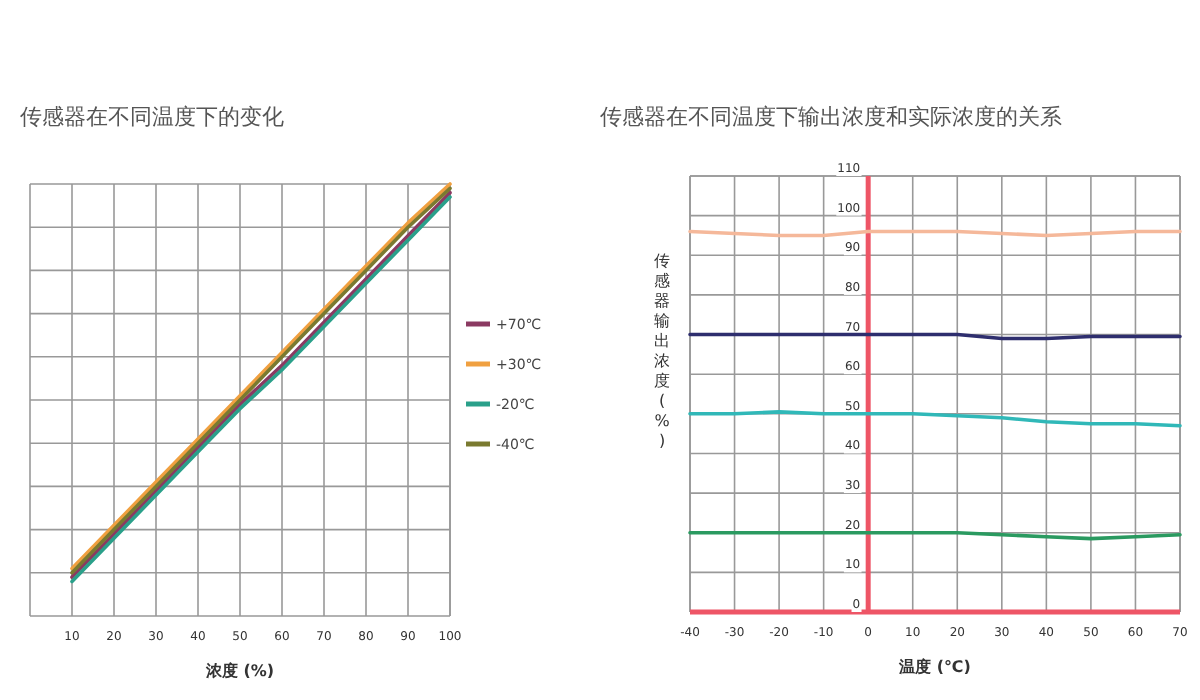 This screenshot has height=700, width=1200. What do you see at coordinates (934, 666) in the screenshot?
I see `x-axis-title: 温度 (℃)` at bounding box center [934, 666].